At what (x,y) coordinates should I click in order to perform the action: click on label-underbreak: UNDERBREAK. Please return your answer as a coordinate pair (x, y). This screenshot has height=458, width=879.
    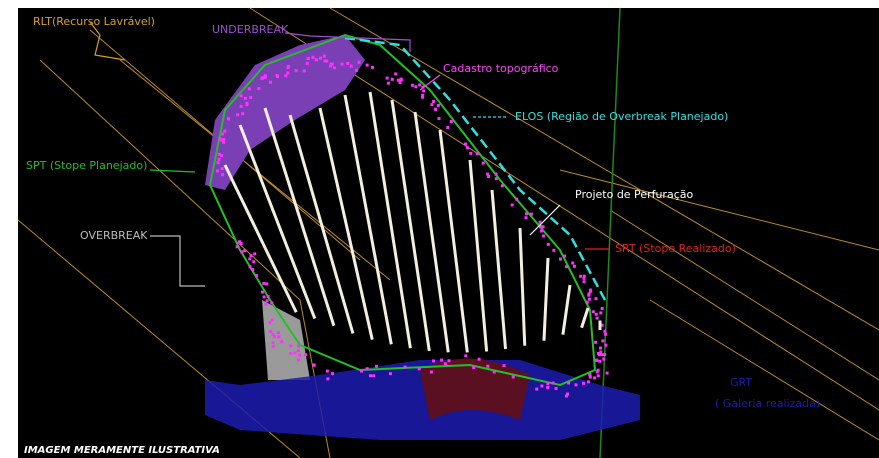
    Looking at the image, I should click on (250, 29).